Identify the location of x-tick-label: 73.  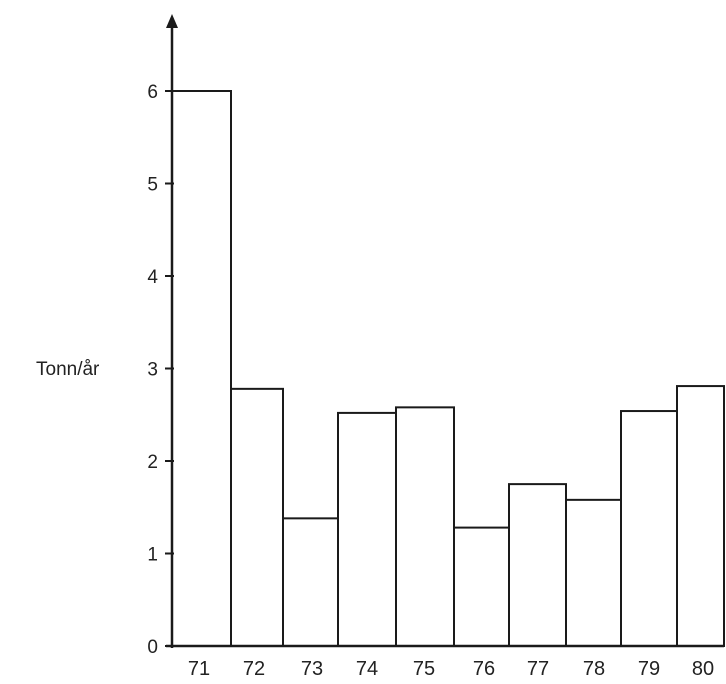
(312, 669).